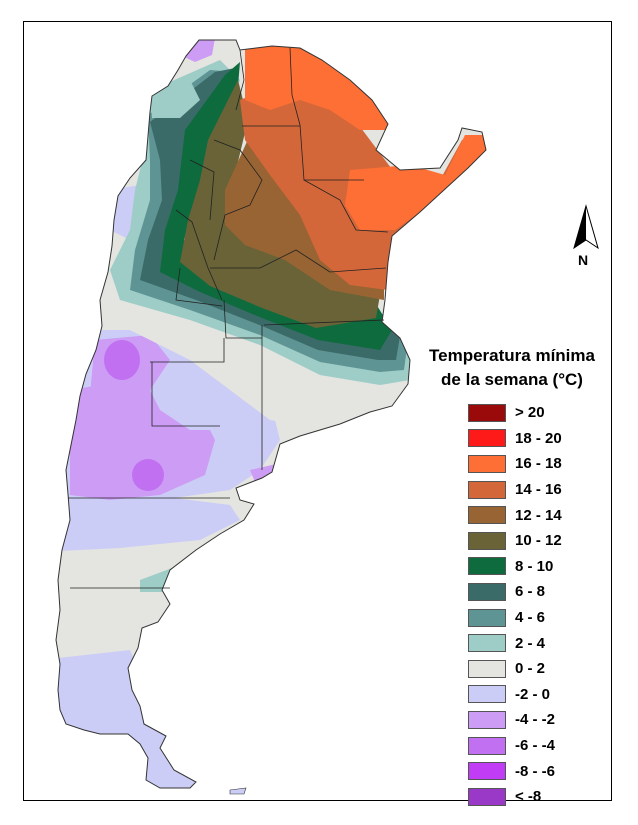  I want to click on legend-label: < -8, so click(528, 797).